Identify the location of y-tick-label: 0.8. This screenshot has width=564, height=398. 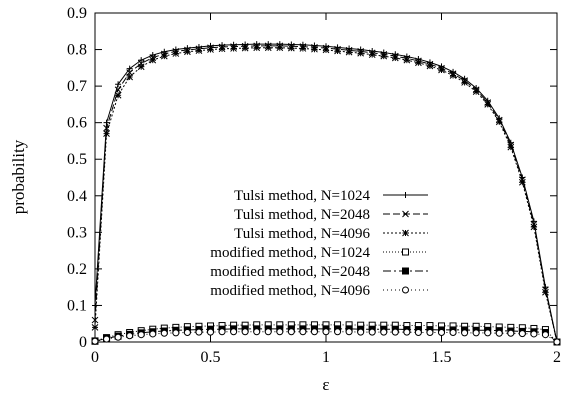
(77, 50).